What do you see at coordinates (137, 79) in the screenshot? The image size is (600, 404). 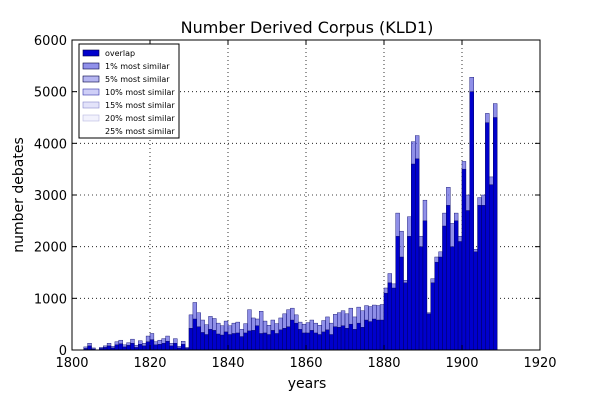 I see `legend-label: 5% most similar` at bounding box center [137, 79].